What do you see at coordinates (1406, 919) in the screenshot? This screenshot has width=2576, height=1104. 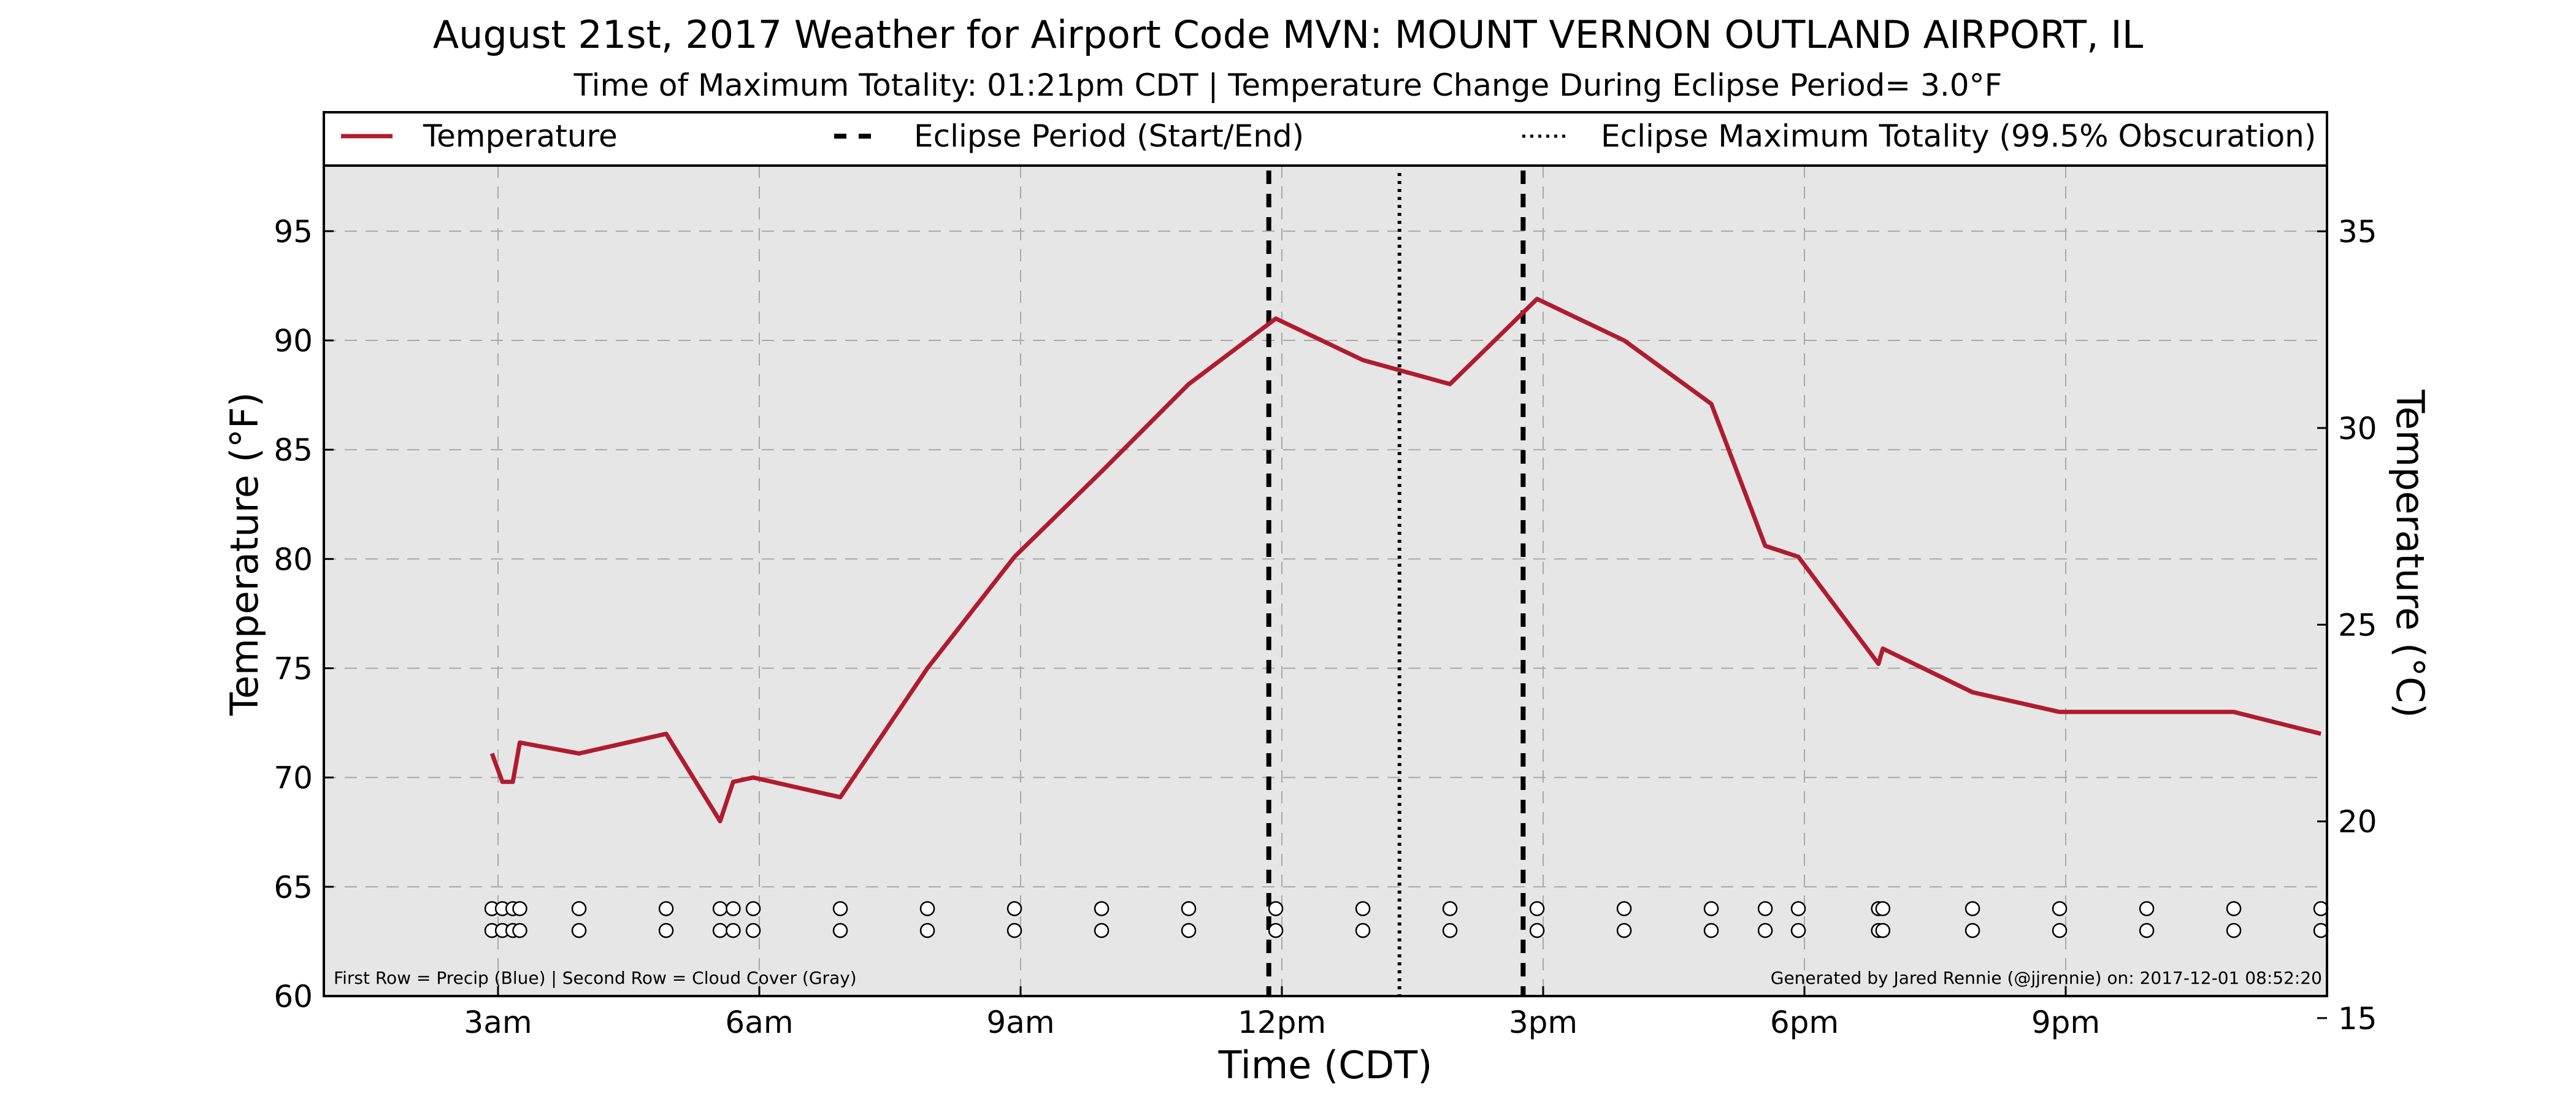 I see `marker-rows` at bounding box center [1406, 919].